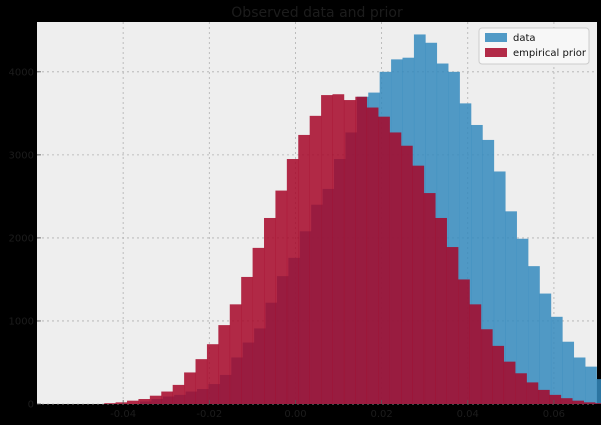 Image resolution: width=601 pixels, height=425 pixels. I want to click on y-axis-ticks: 0 1000 2000 3000 4000, so click(25, 239).